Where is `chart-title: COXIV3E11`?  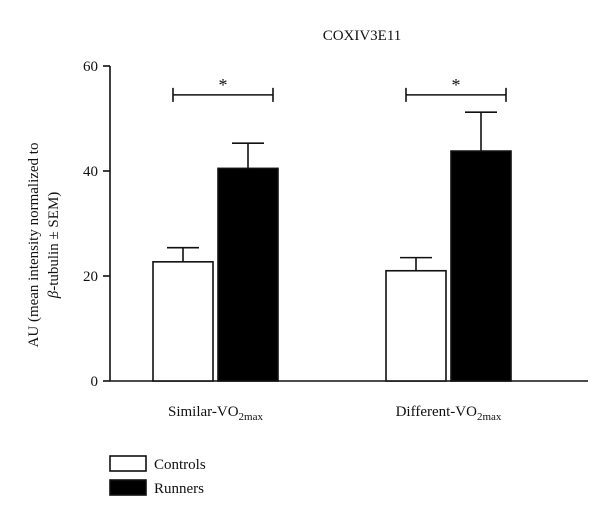
chart-title: COXIV3E11 is located at coordinates (362, 36).